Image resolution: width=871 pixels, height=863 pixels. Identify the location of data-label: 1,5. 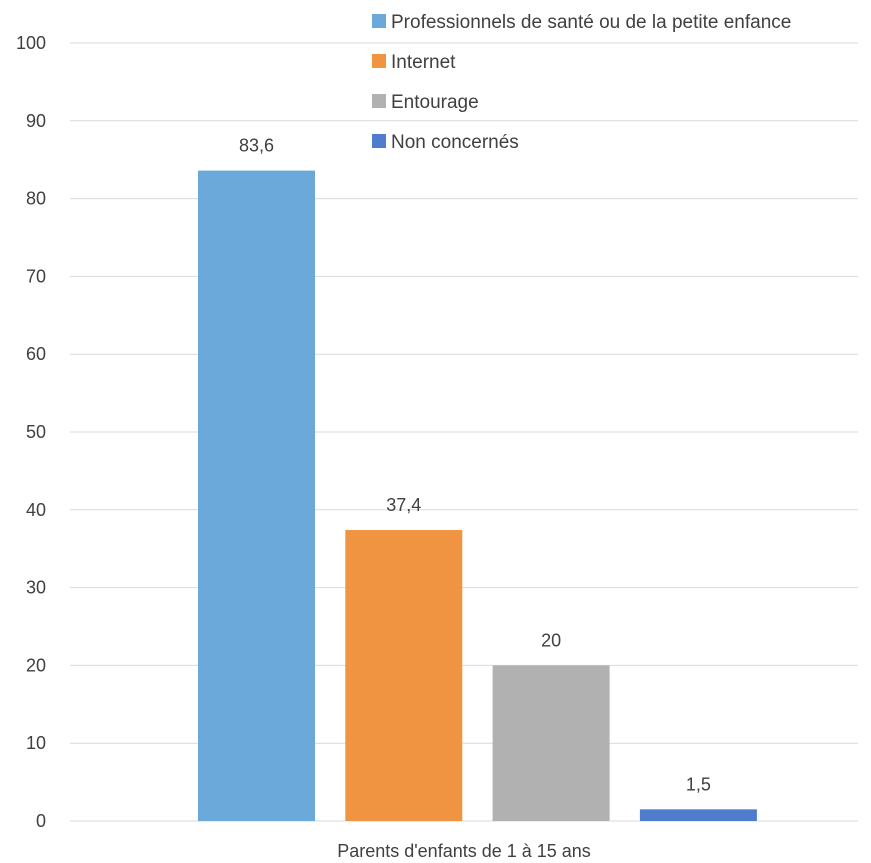
(698, 784).